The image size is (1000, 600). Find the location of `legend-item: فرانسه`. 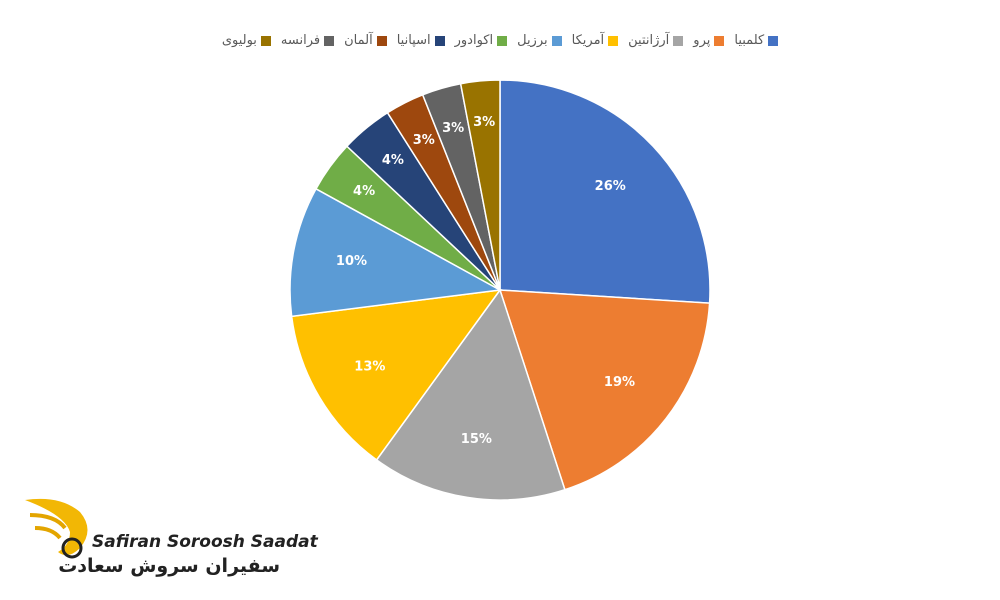

legend-item: فرانسه is located at coordinates (307, 40).